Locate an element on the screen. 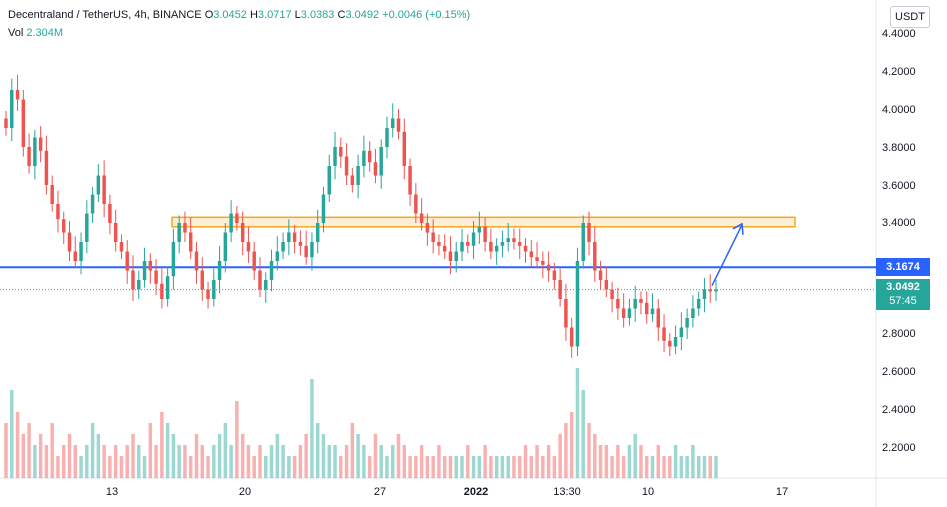  open-value: 3.0452 is located at coordinates (230, 15).